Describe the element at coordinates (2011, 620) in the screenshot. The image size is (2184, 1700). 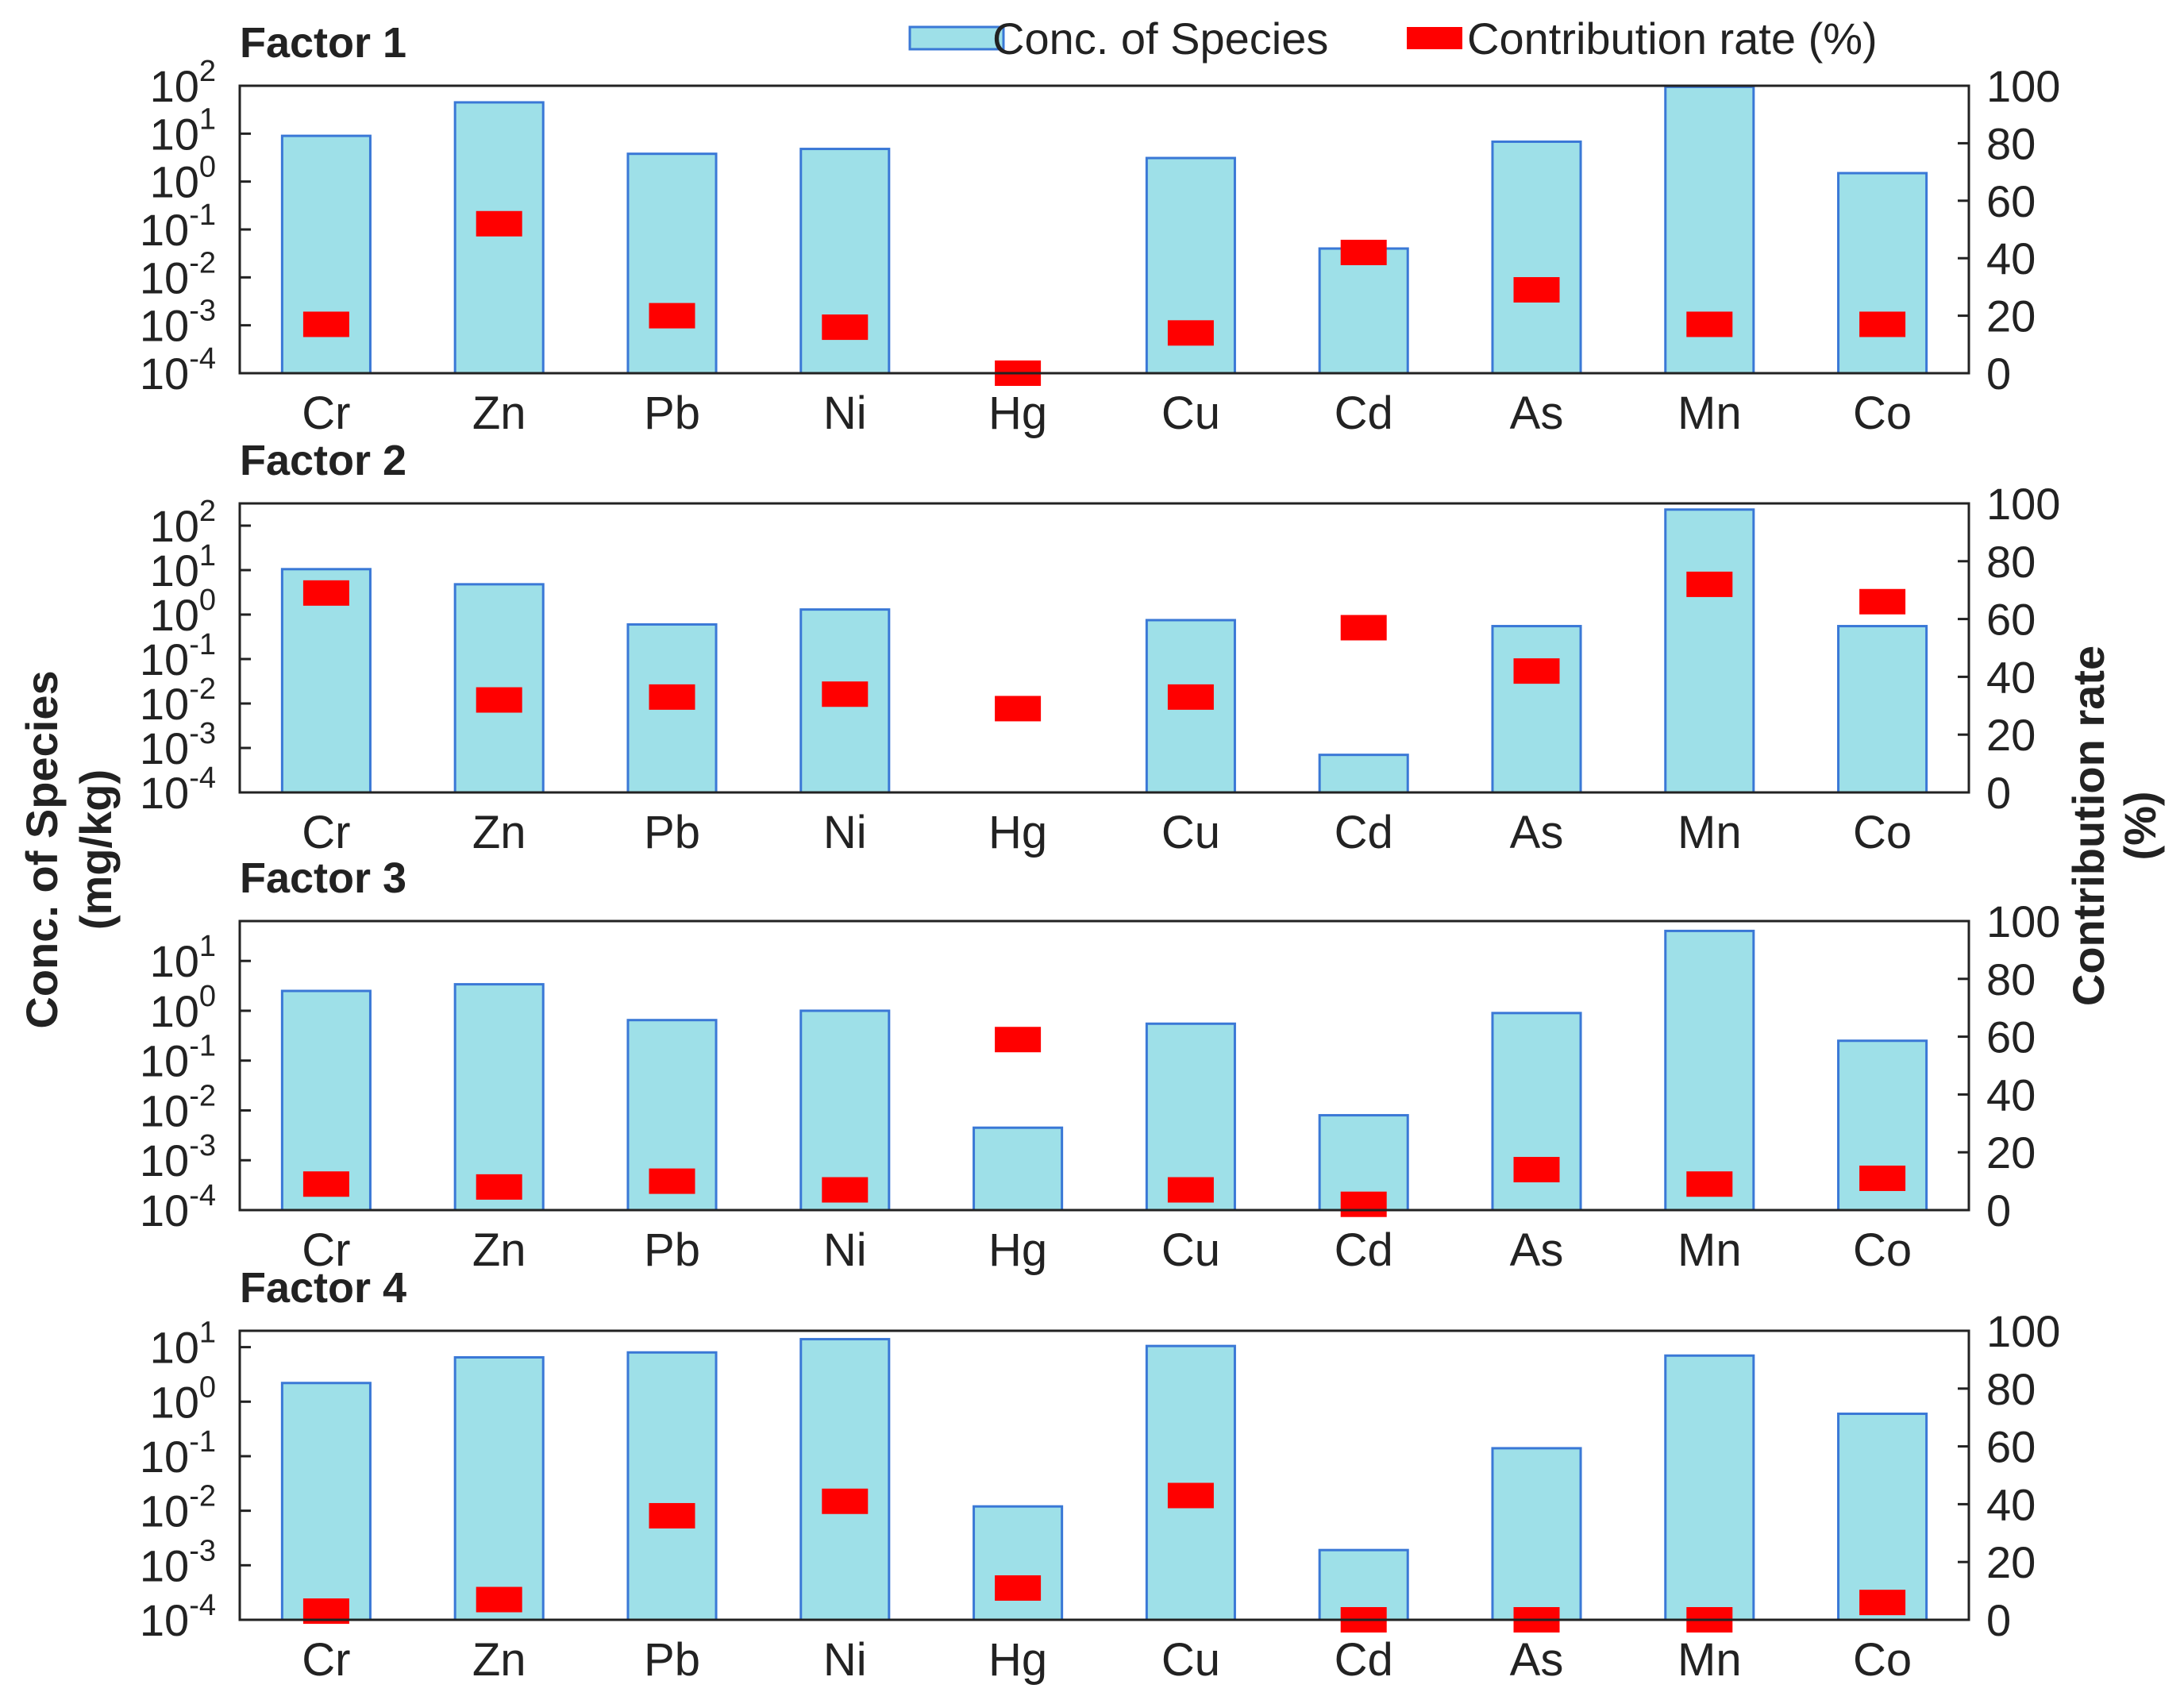
I see `right-tick-label: 60` at that location.